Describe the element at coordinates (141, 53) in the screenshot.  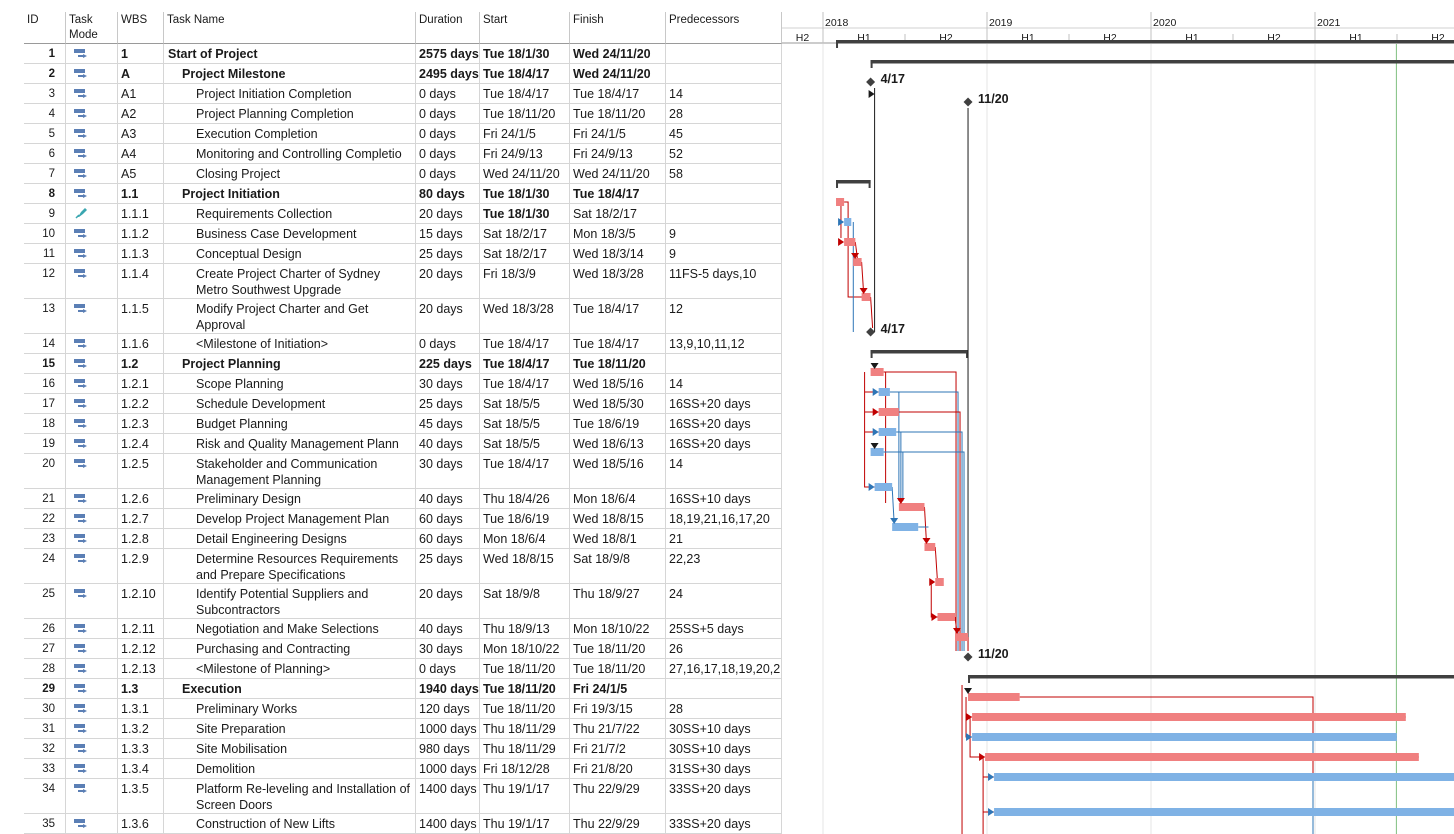
I see `cell-wbs: 1` at that location.